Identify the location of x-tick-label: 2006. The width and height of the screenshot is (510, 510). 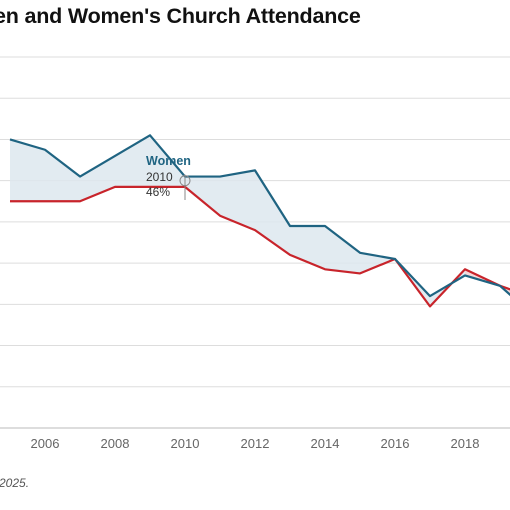
(45, 443).